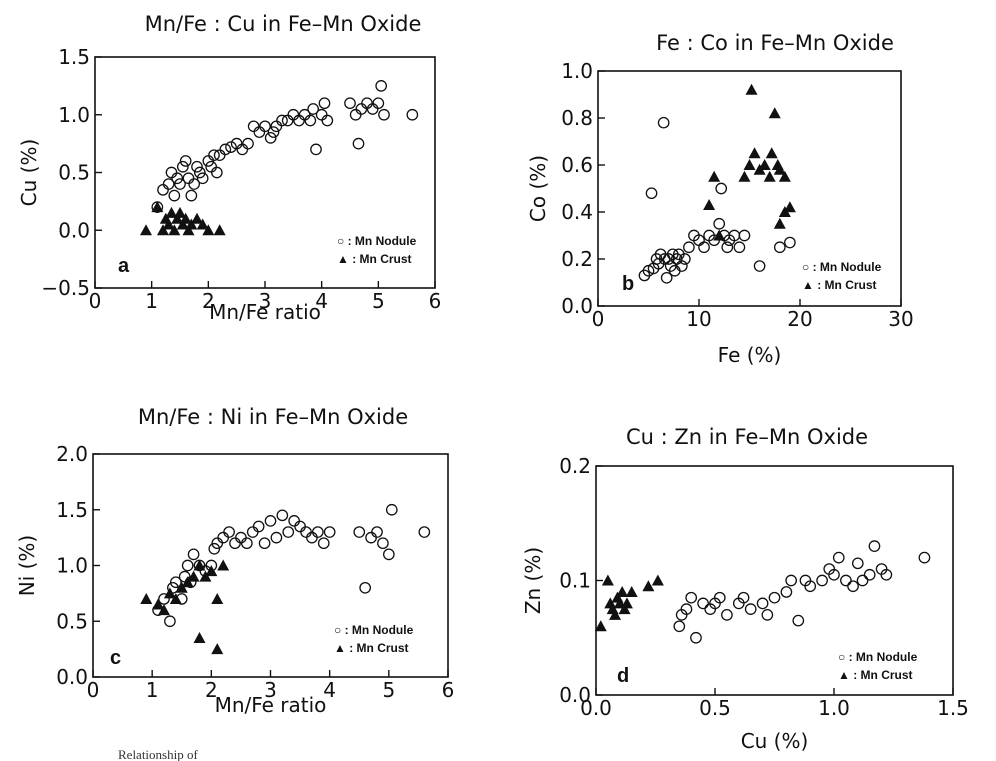 The image size is (996, 761). Describe the element at coordinates (65, 288) in the screenshot. I see `y-tick-label: −0.5` at that location.